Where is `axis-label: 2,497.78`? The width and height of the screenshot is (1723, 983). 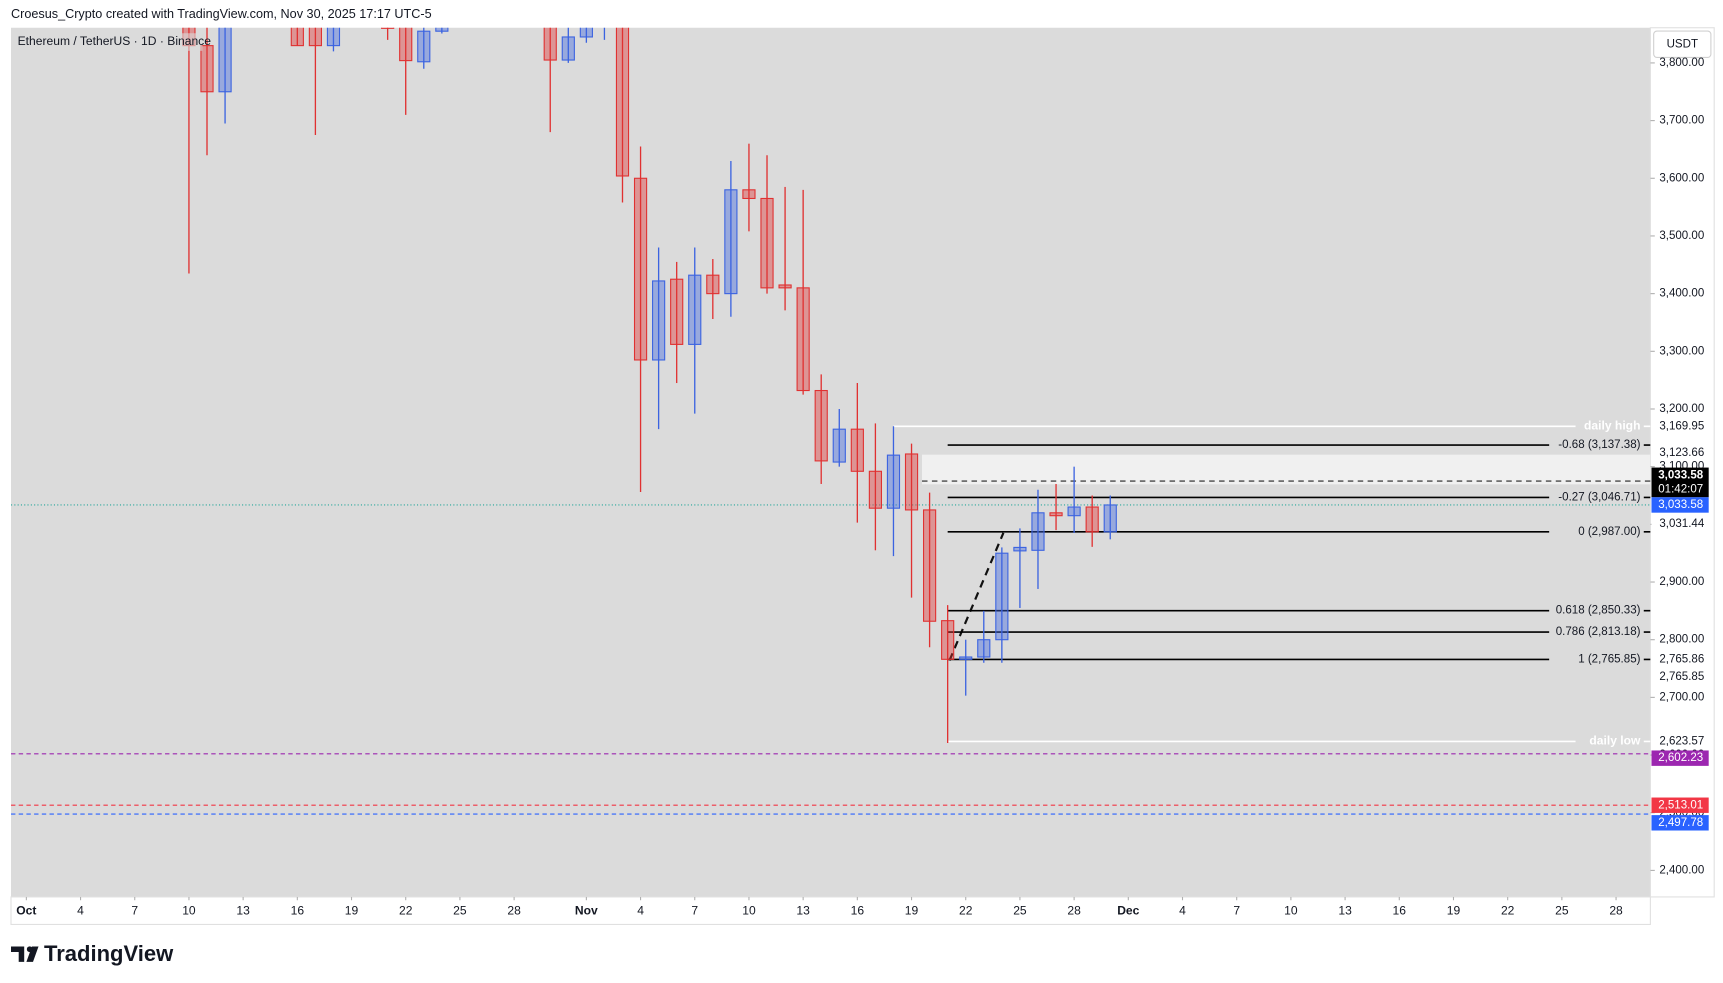 axis-label: 2,497.78 is located at coordinates (1680, 823).